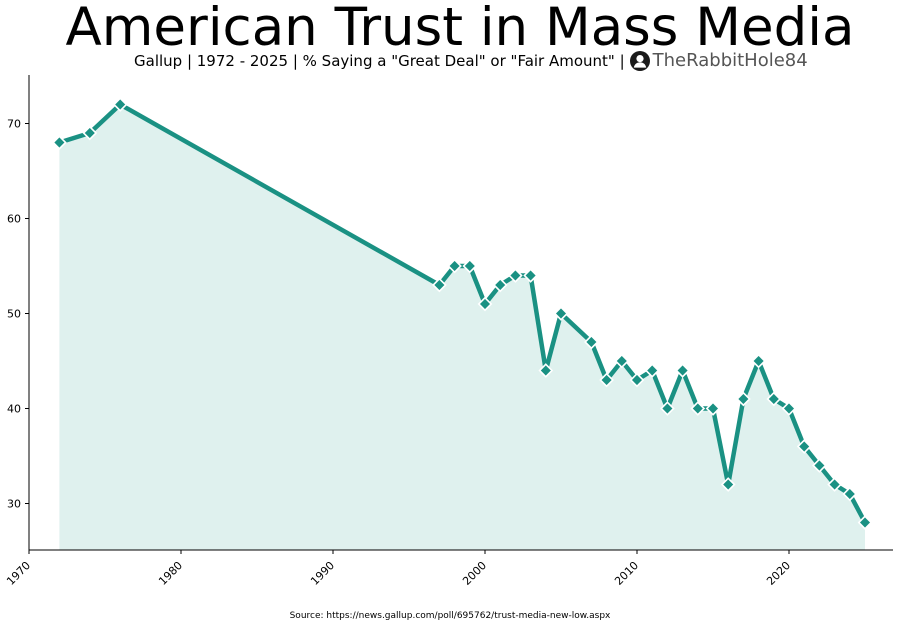  What do you see at coordinates (626, 573) in the screenshot?
I see `x-tick-label-2010: 2010` at bounding box center [626, 573].